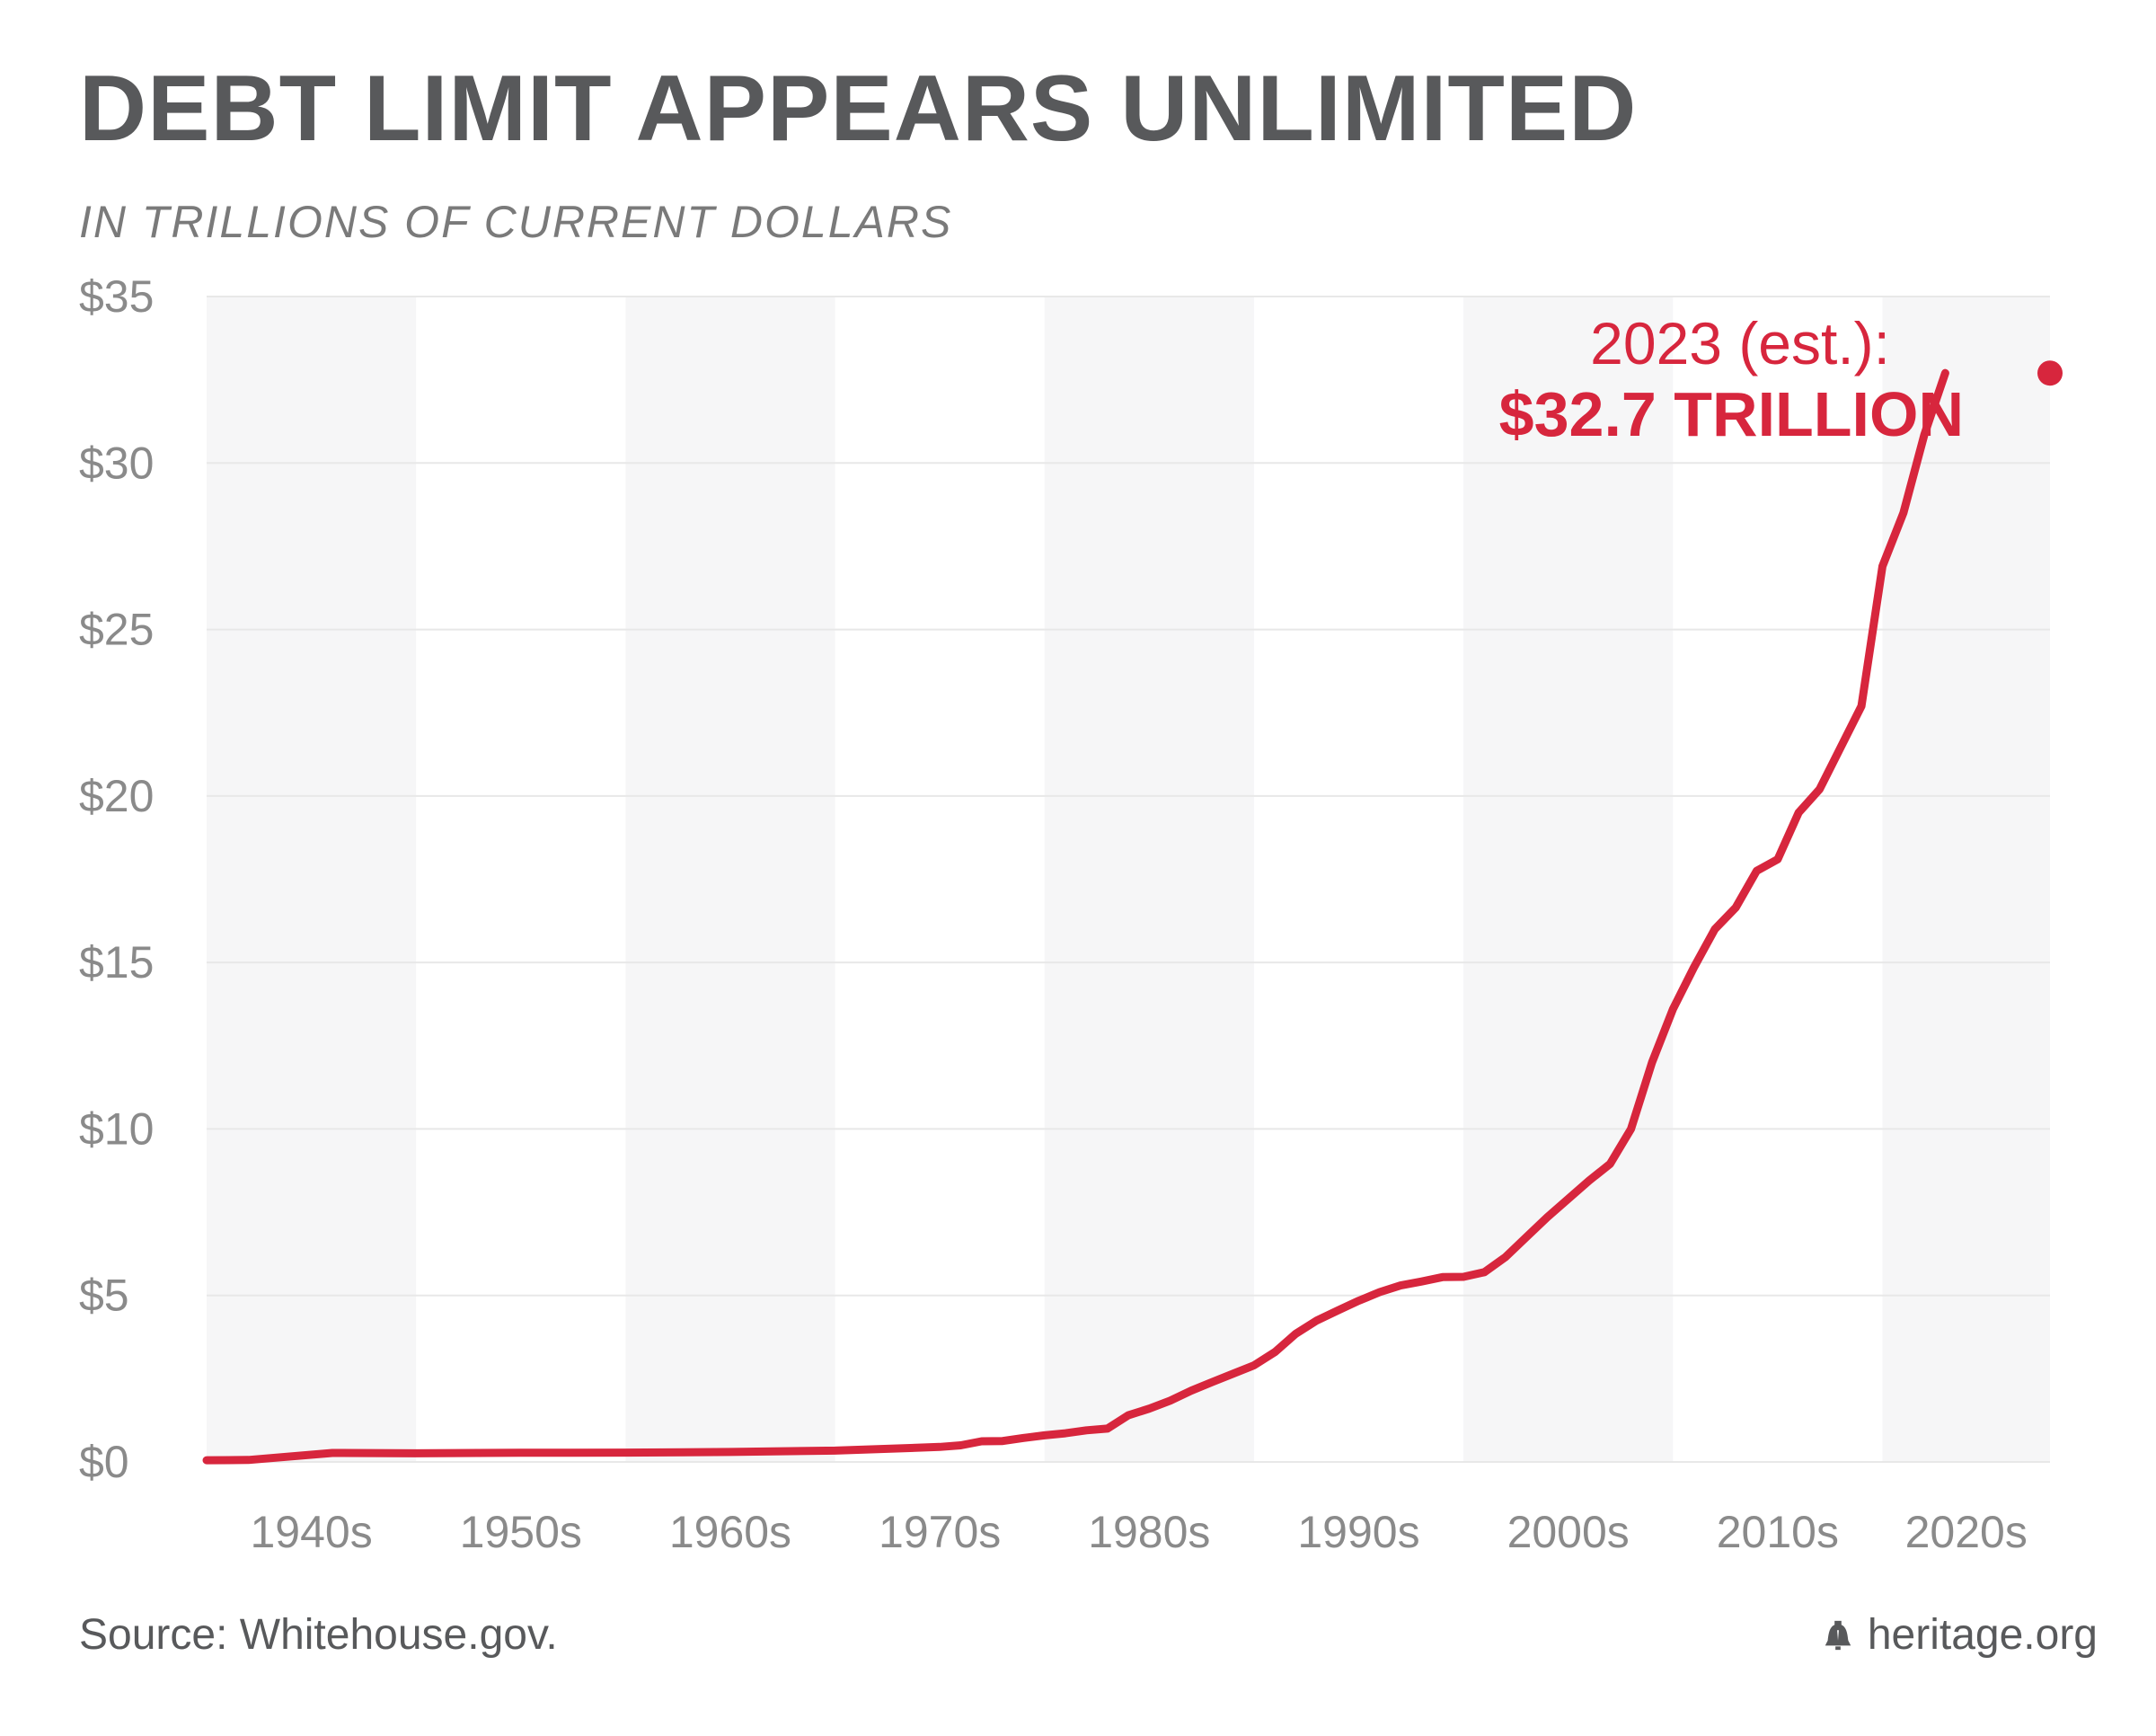  I want to click on brand-credit: heritage.org, so click(1960, 1635).